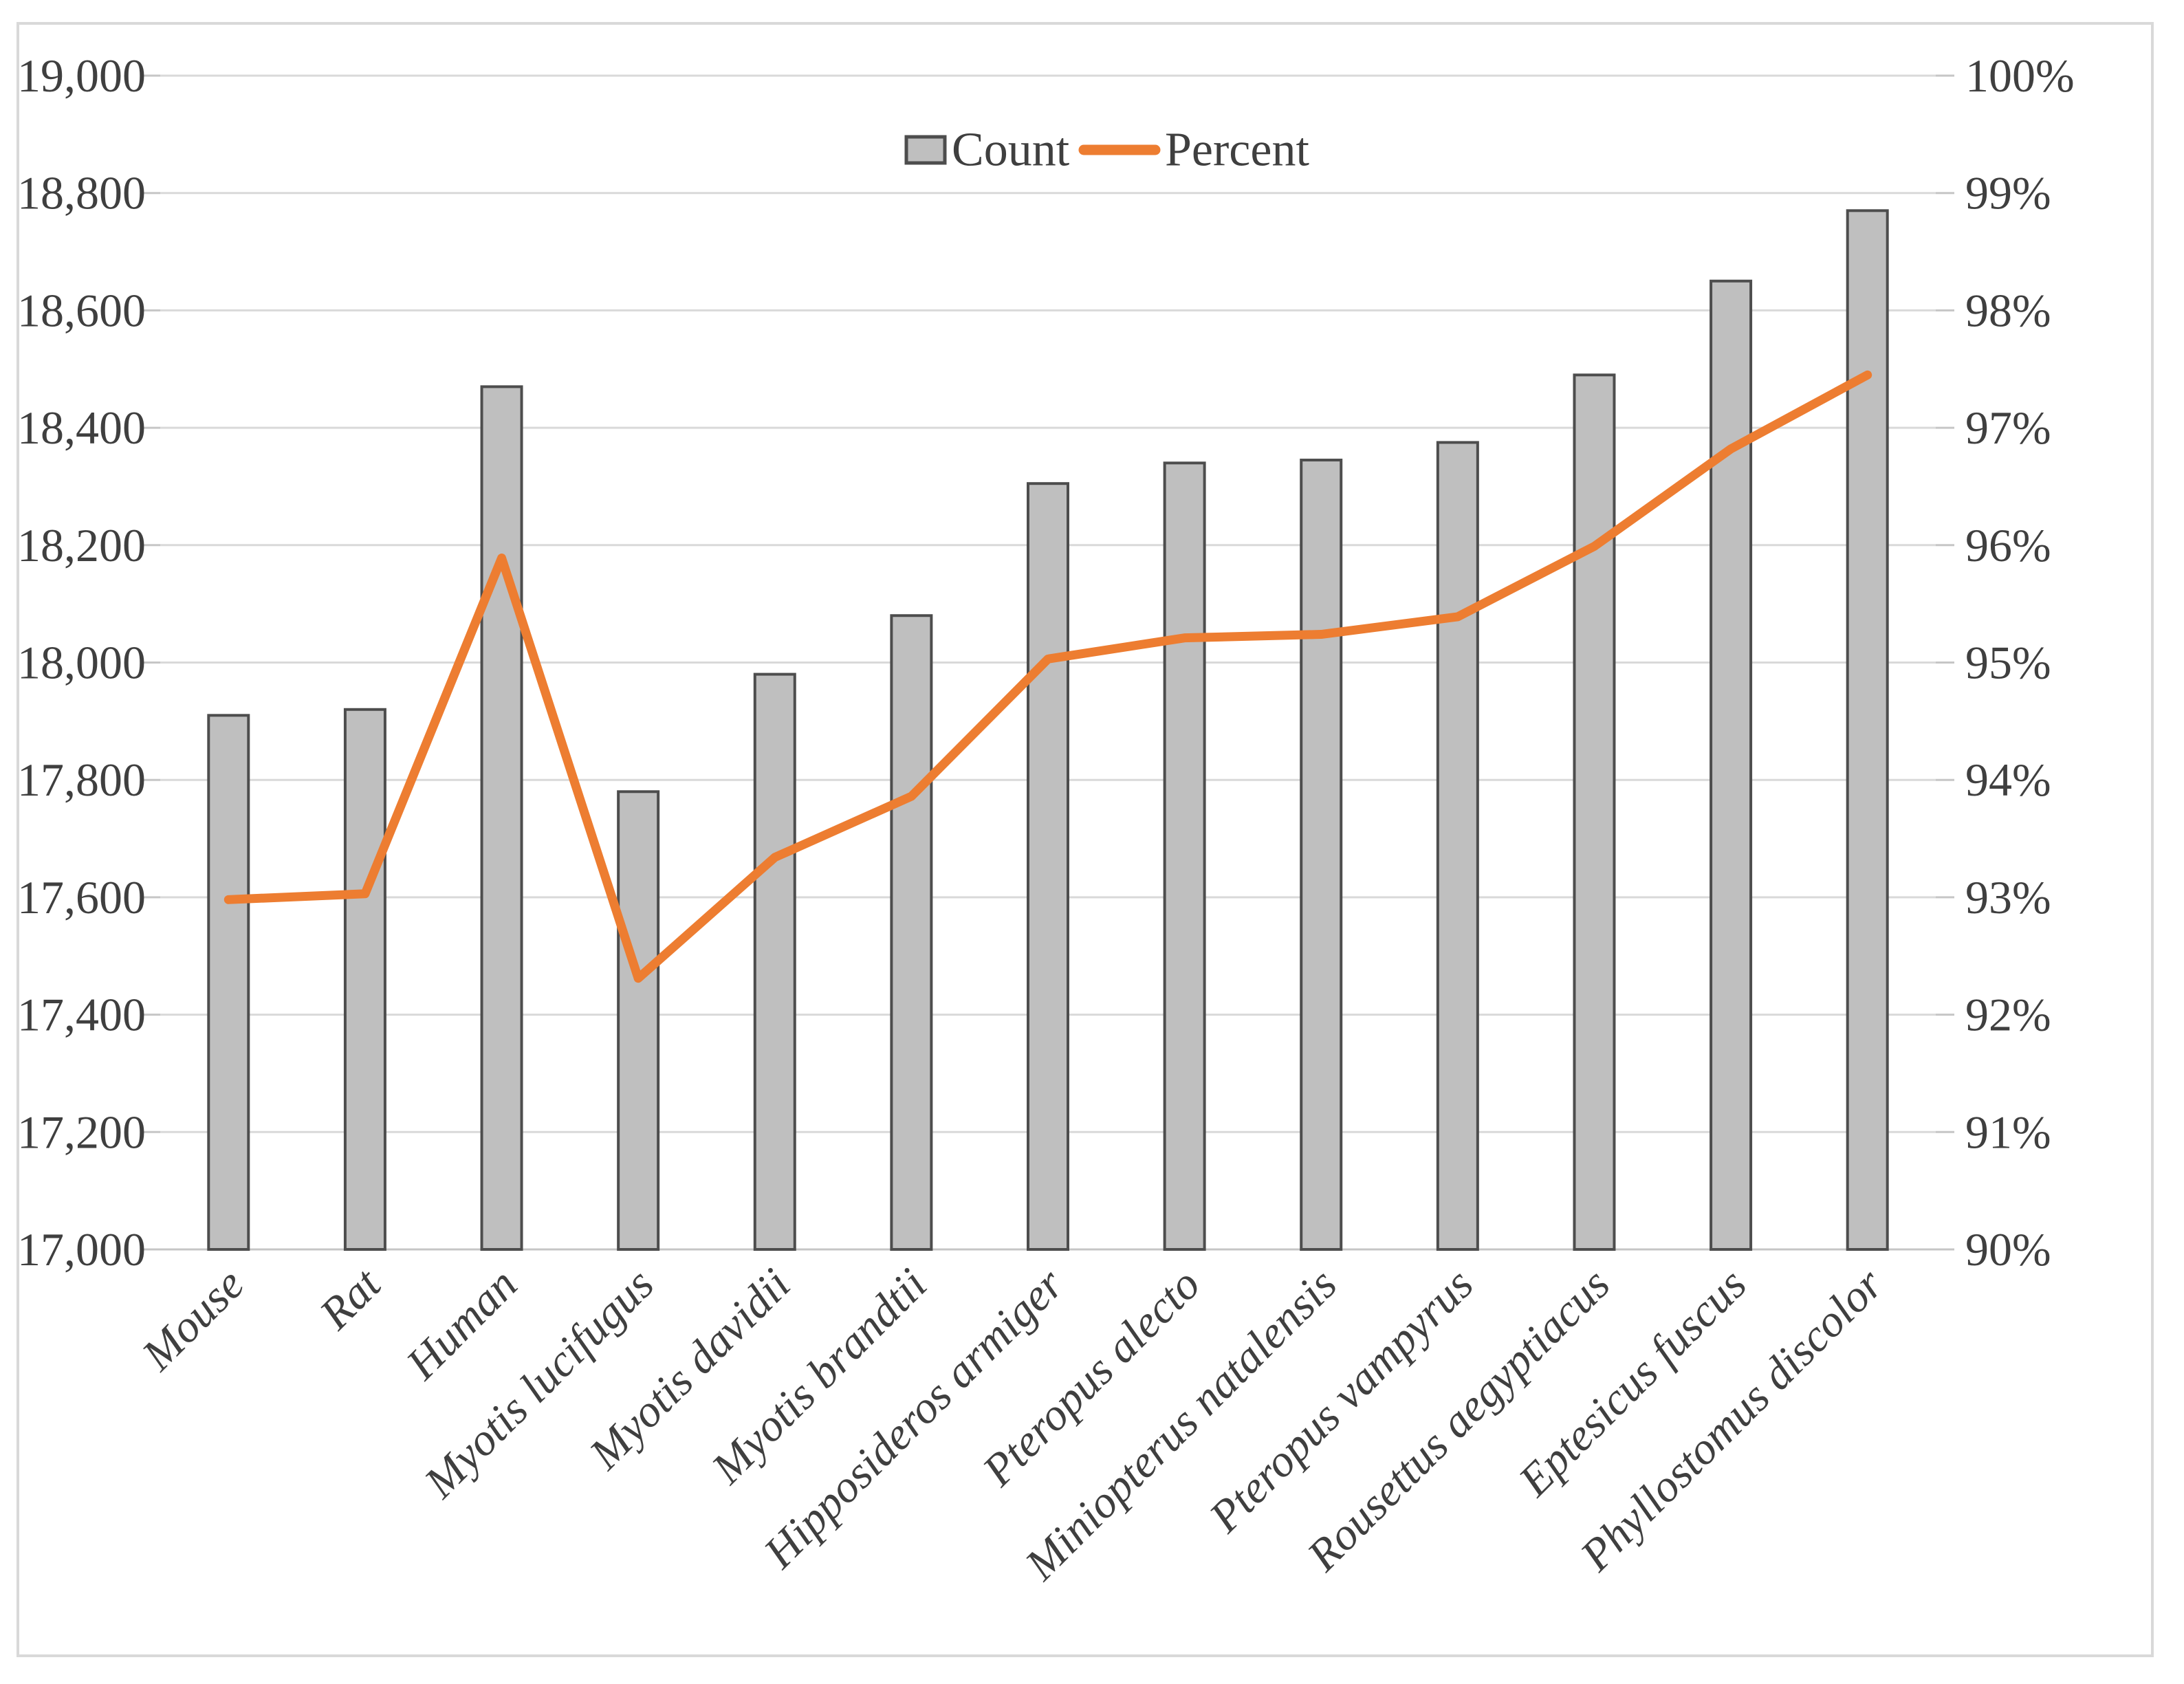 The image size is (2184, 1684). I want to click on legend-count-swatch, so click(925, 150).